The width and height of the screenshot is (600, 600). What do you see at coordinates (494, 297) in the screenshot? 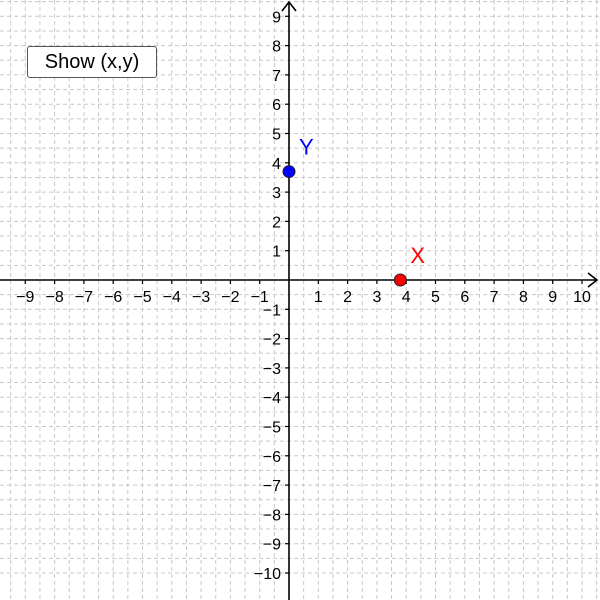
I see `x-tick-label: 7` at bounding box center [494, 297].